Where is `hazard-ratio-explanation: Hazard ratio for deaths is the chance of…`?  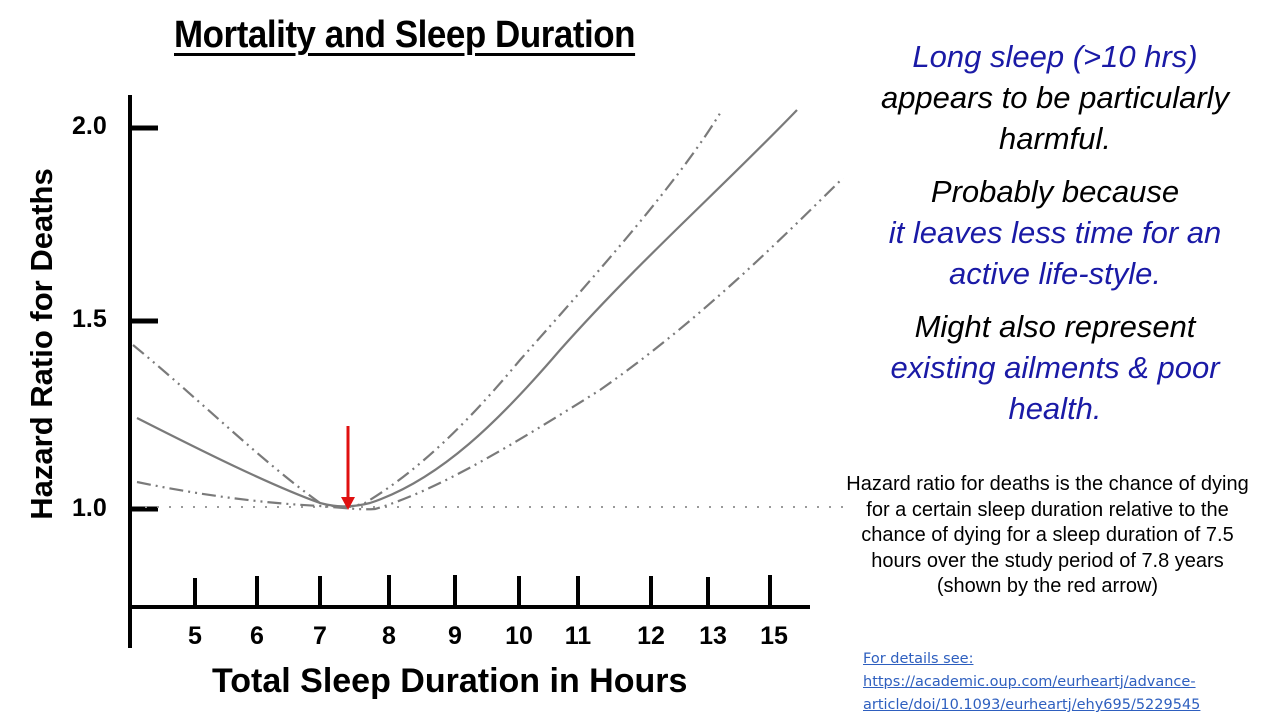 hazard-ratio-explanation: Hazard ratio for deaths is the chance of… is located at coordinates (1047, 535).